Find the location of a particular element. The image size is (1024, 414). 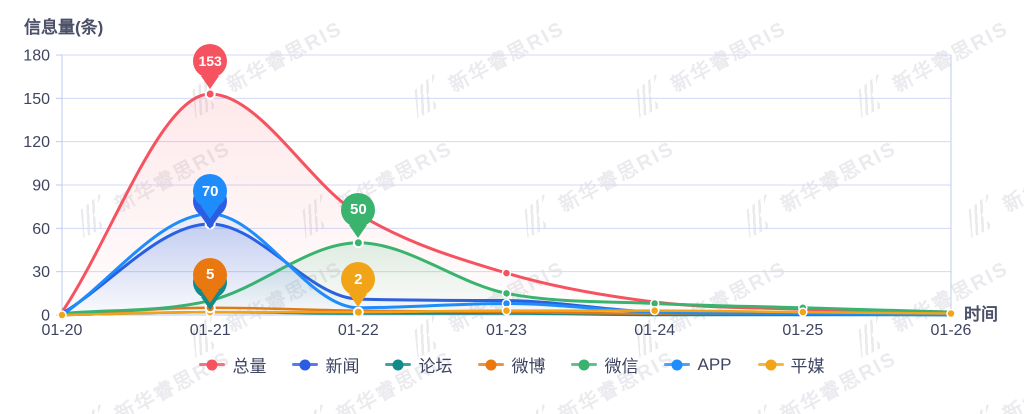

legend-item-weibo: 微博 is located at coordinates (511, 364).